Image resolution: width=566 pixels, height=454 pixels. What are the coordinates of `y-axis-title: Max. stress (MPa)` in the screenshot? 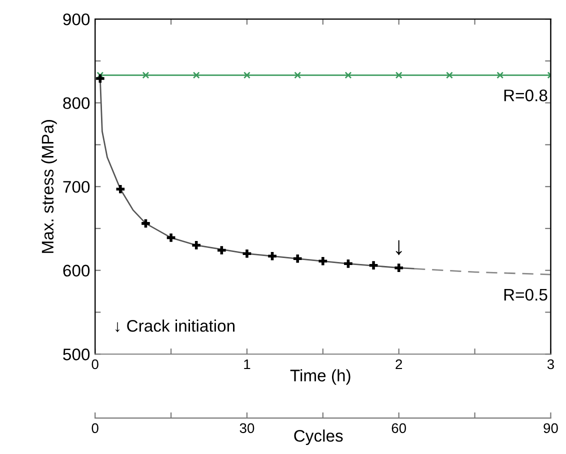 It's located at (49, 186).